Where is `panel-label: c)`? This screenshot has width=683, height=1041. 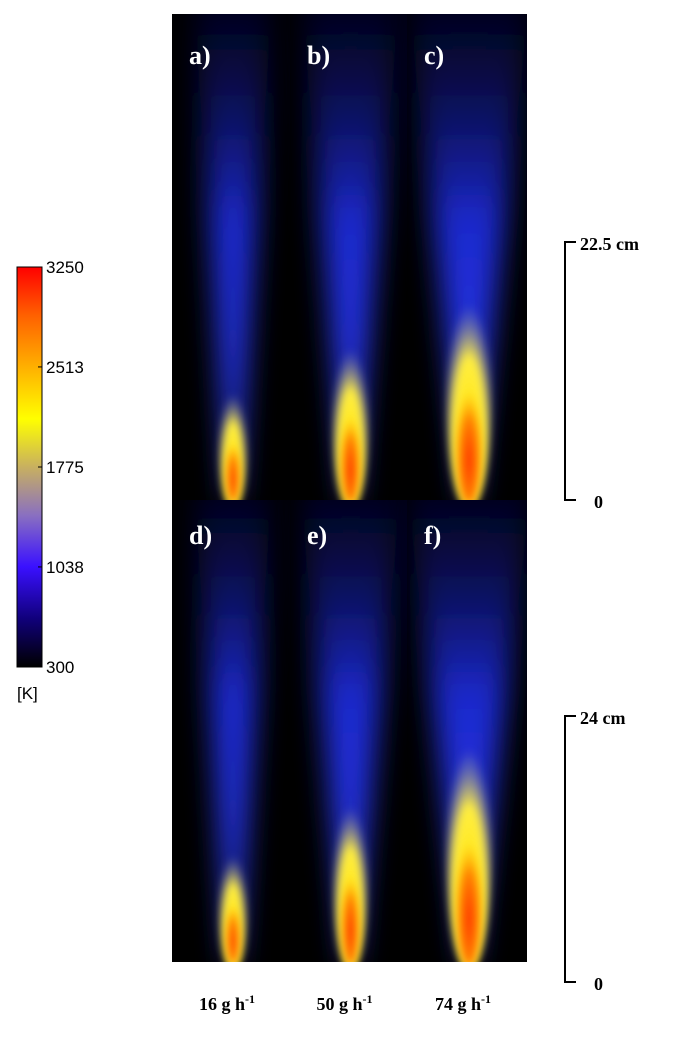
panel-label: c) is located at coordinates (434, 55).